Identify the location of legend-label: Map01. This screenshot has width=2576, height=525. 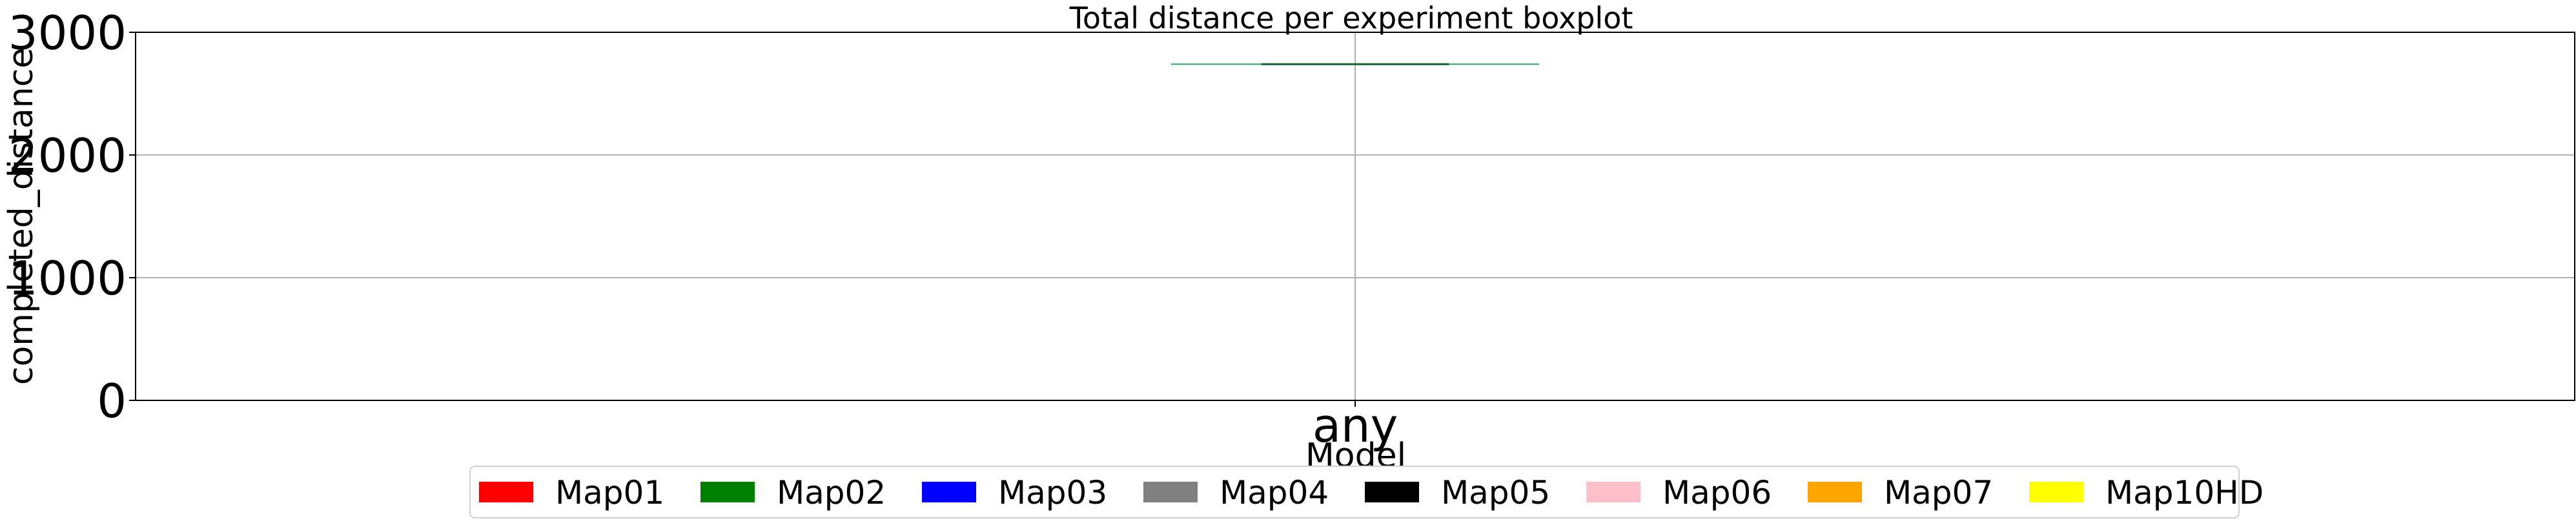
(610, 492).